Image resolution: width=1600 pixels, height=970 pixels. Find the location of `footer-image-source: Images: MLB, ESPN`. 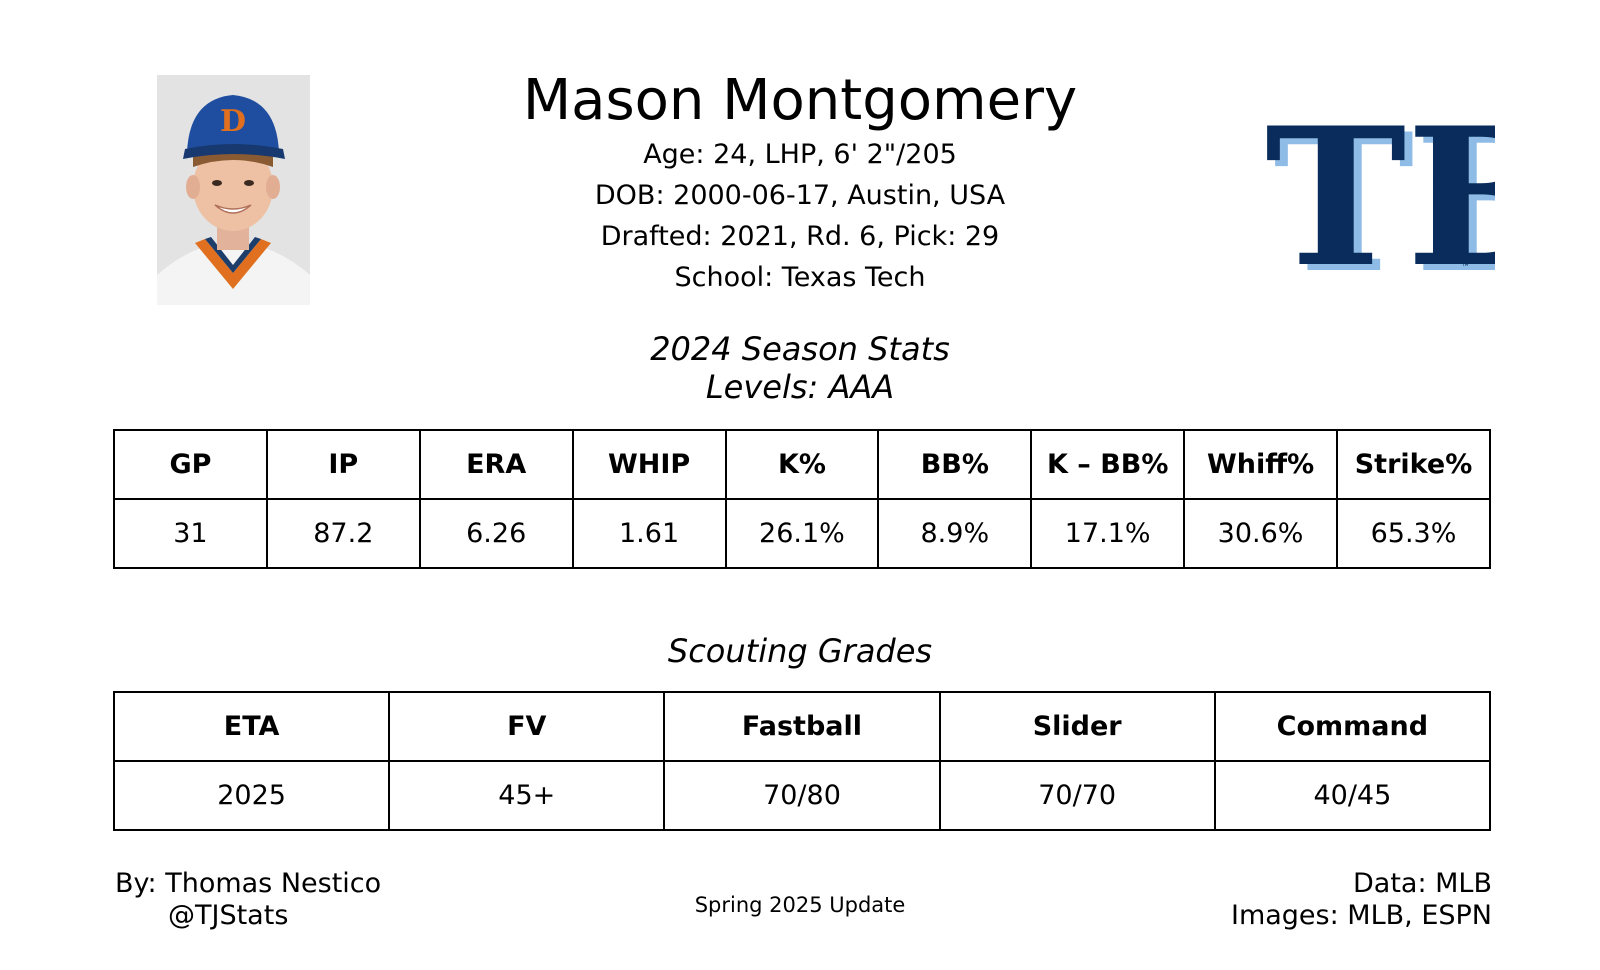

footer-image-source: Images: MLB, ESPN is located at coordinates (1361, 915).